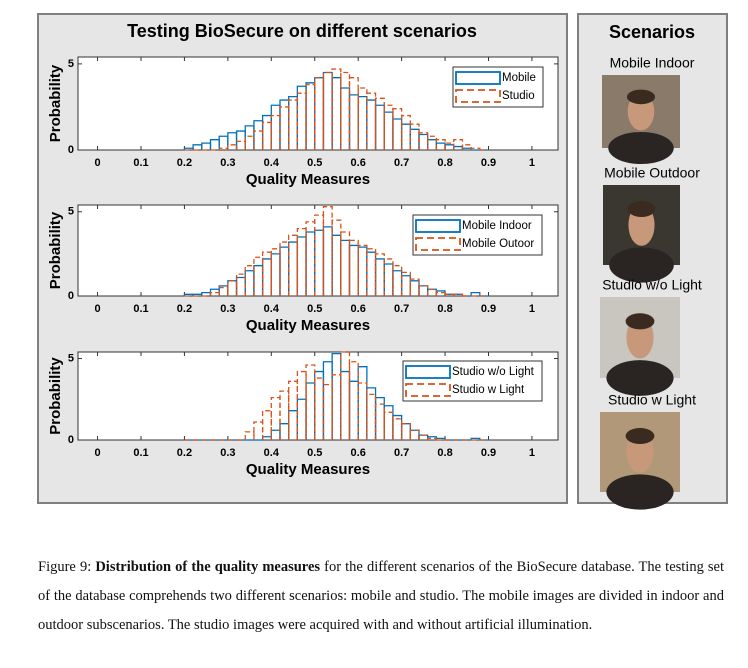  I want to click on legend-label: Mobile Outoor, so click(498, 244).